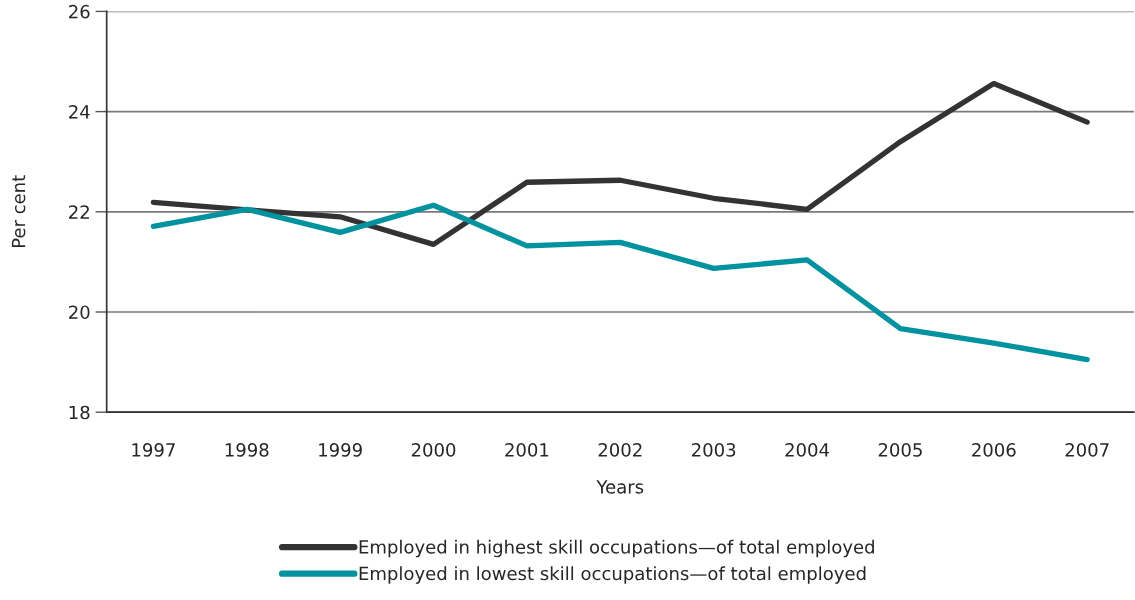  What do you see at coordinates (18, 211) in the screenshot?
I see `y-axis-title: Per cent` at bounding box center [18, 211].